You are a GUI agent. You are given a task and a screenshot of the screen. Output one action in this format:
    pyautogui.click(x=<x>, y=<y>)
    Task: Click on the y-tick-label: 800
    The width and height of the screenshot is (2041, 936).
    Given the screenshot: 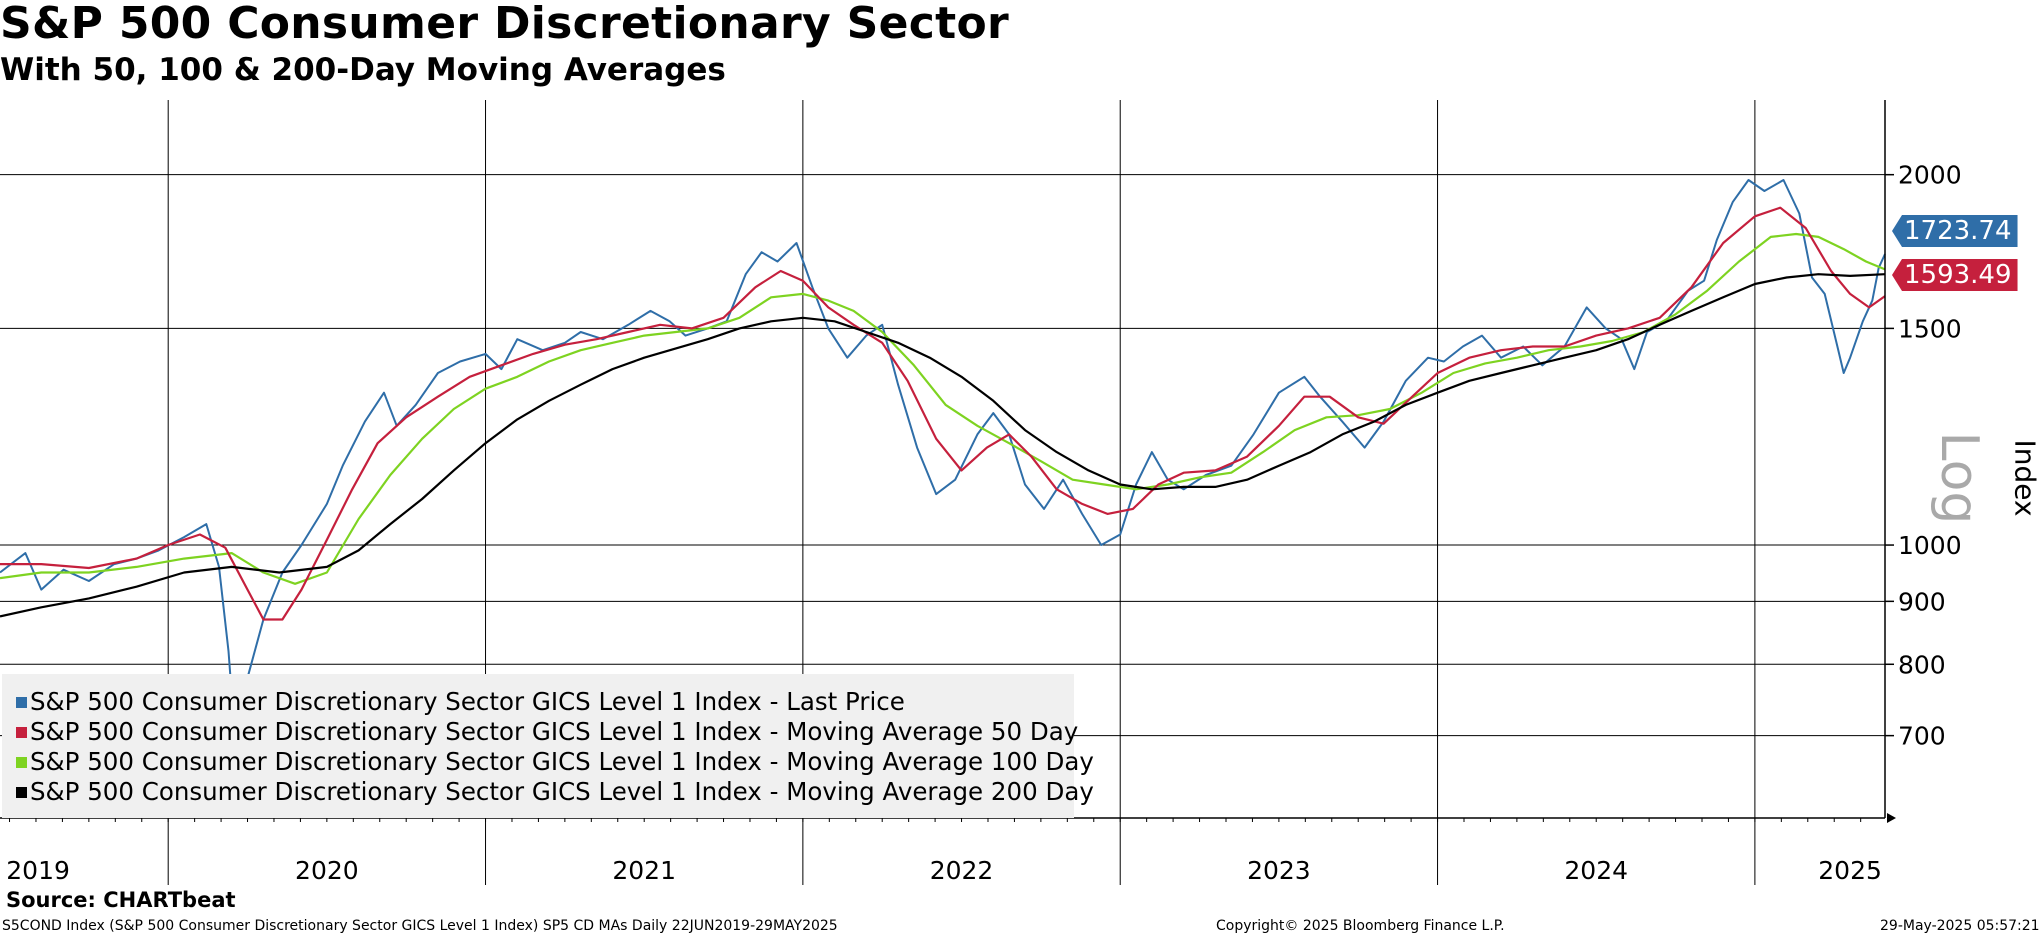 What is the action you would take?
    pyautogui.click(x=1922, y=664)
    